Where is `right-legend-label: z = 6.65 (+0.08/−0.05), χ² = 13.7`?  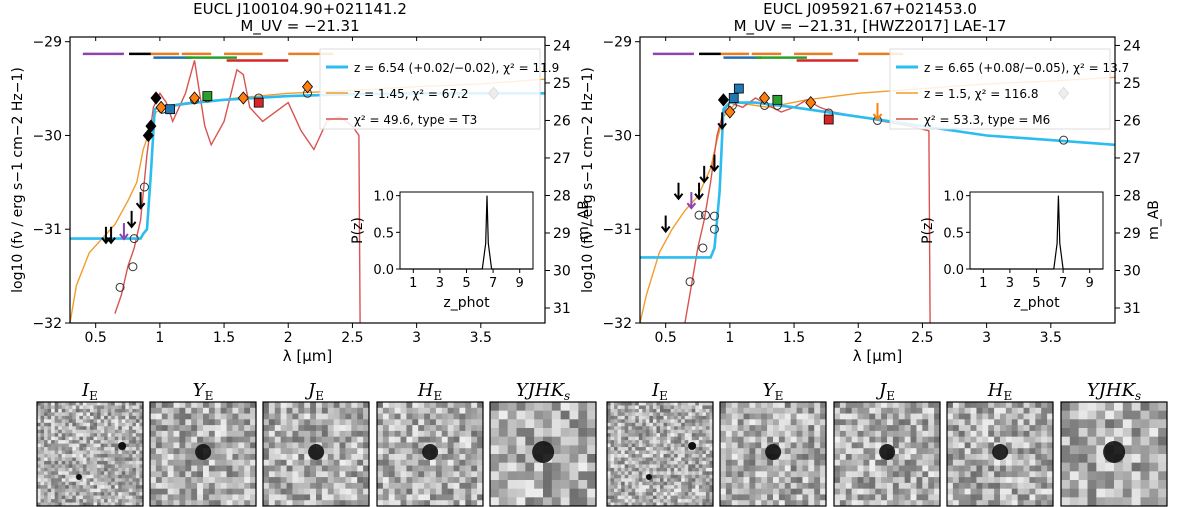
right-legend-label: z = 6.65 (+0.08/−0.05), χ² = 13.7 is located at coordinates (1026, 68).